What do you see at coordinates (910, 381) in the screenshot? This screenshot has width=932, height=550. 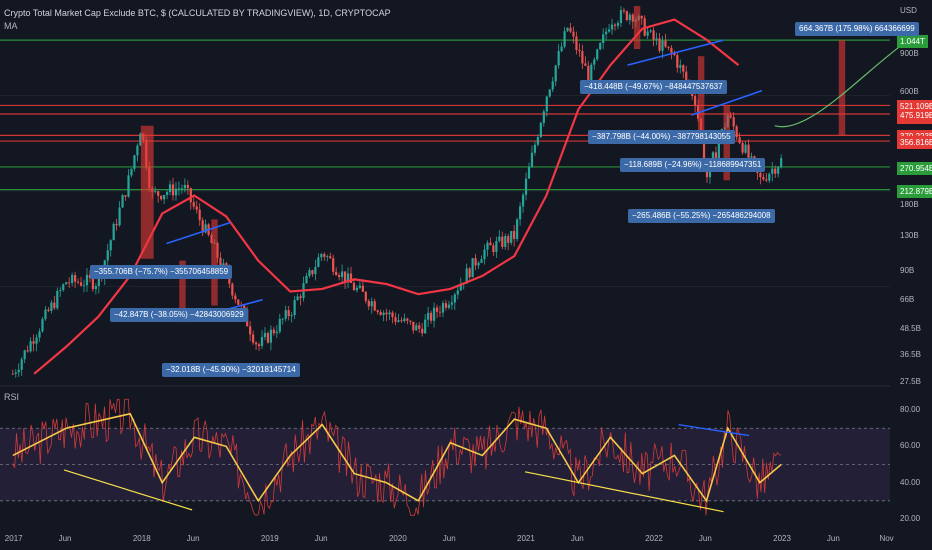 I see `price-tick-label: 27.5B` at bounding box center [910, 381].